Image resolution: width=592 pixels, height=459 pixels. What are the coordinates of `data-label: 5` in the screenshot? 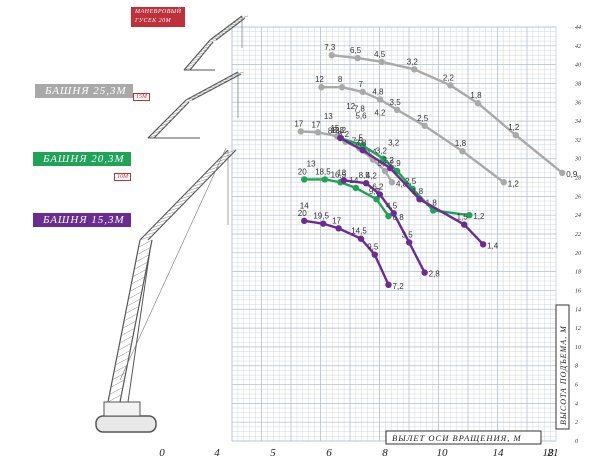 It's located at (360, 138).